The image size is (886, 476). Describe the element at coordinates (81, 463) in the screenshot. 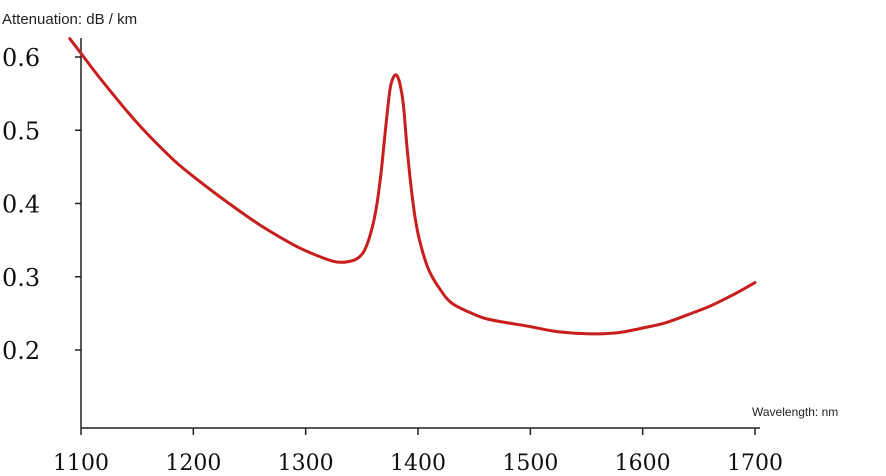

I see `x-tick-label: 1100` at that location.